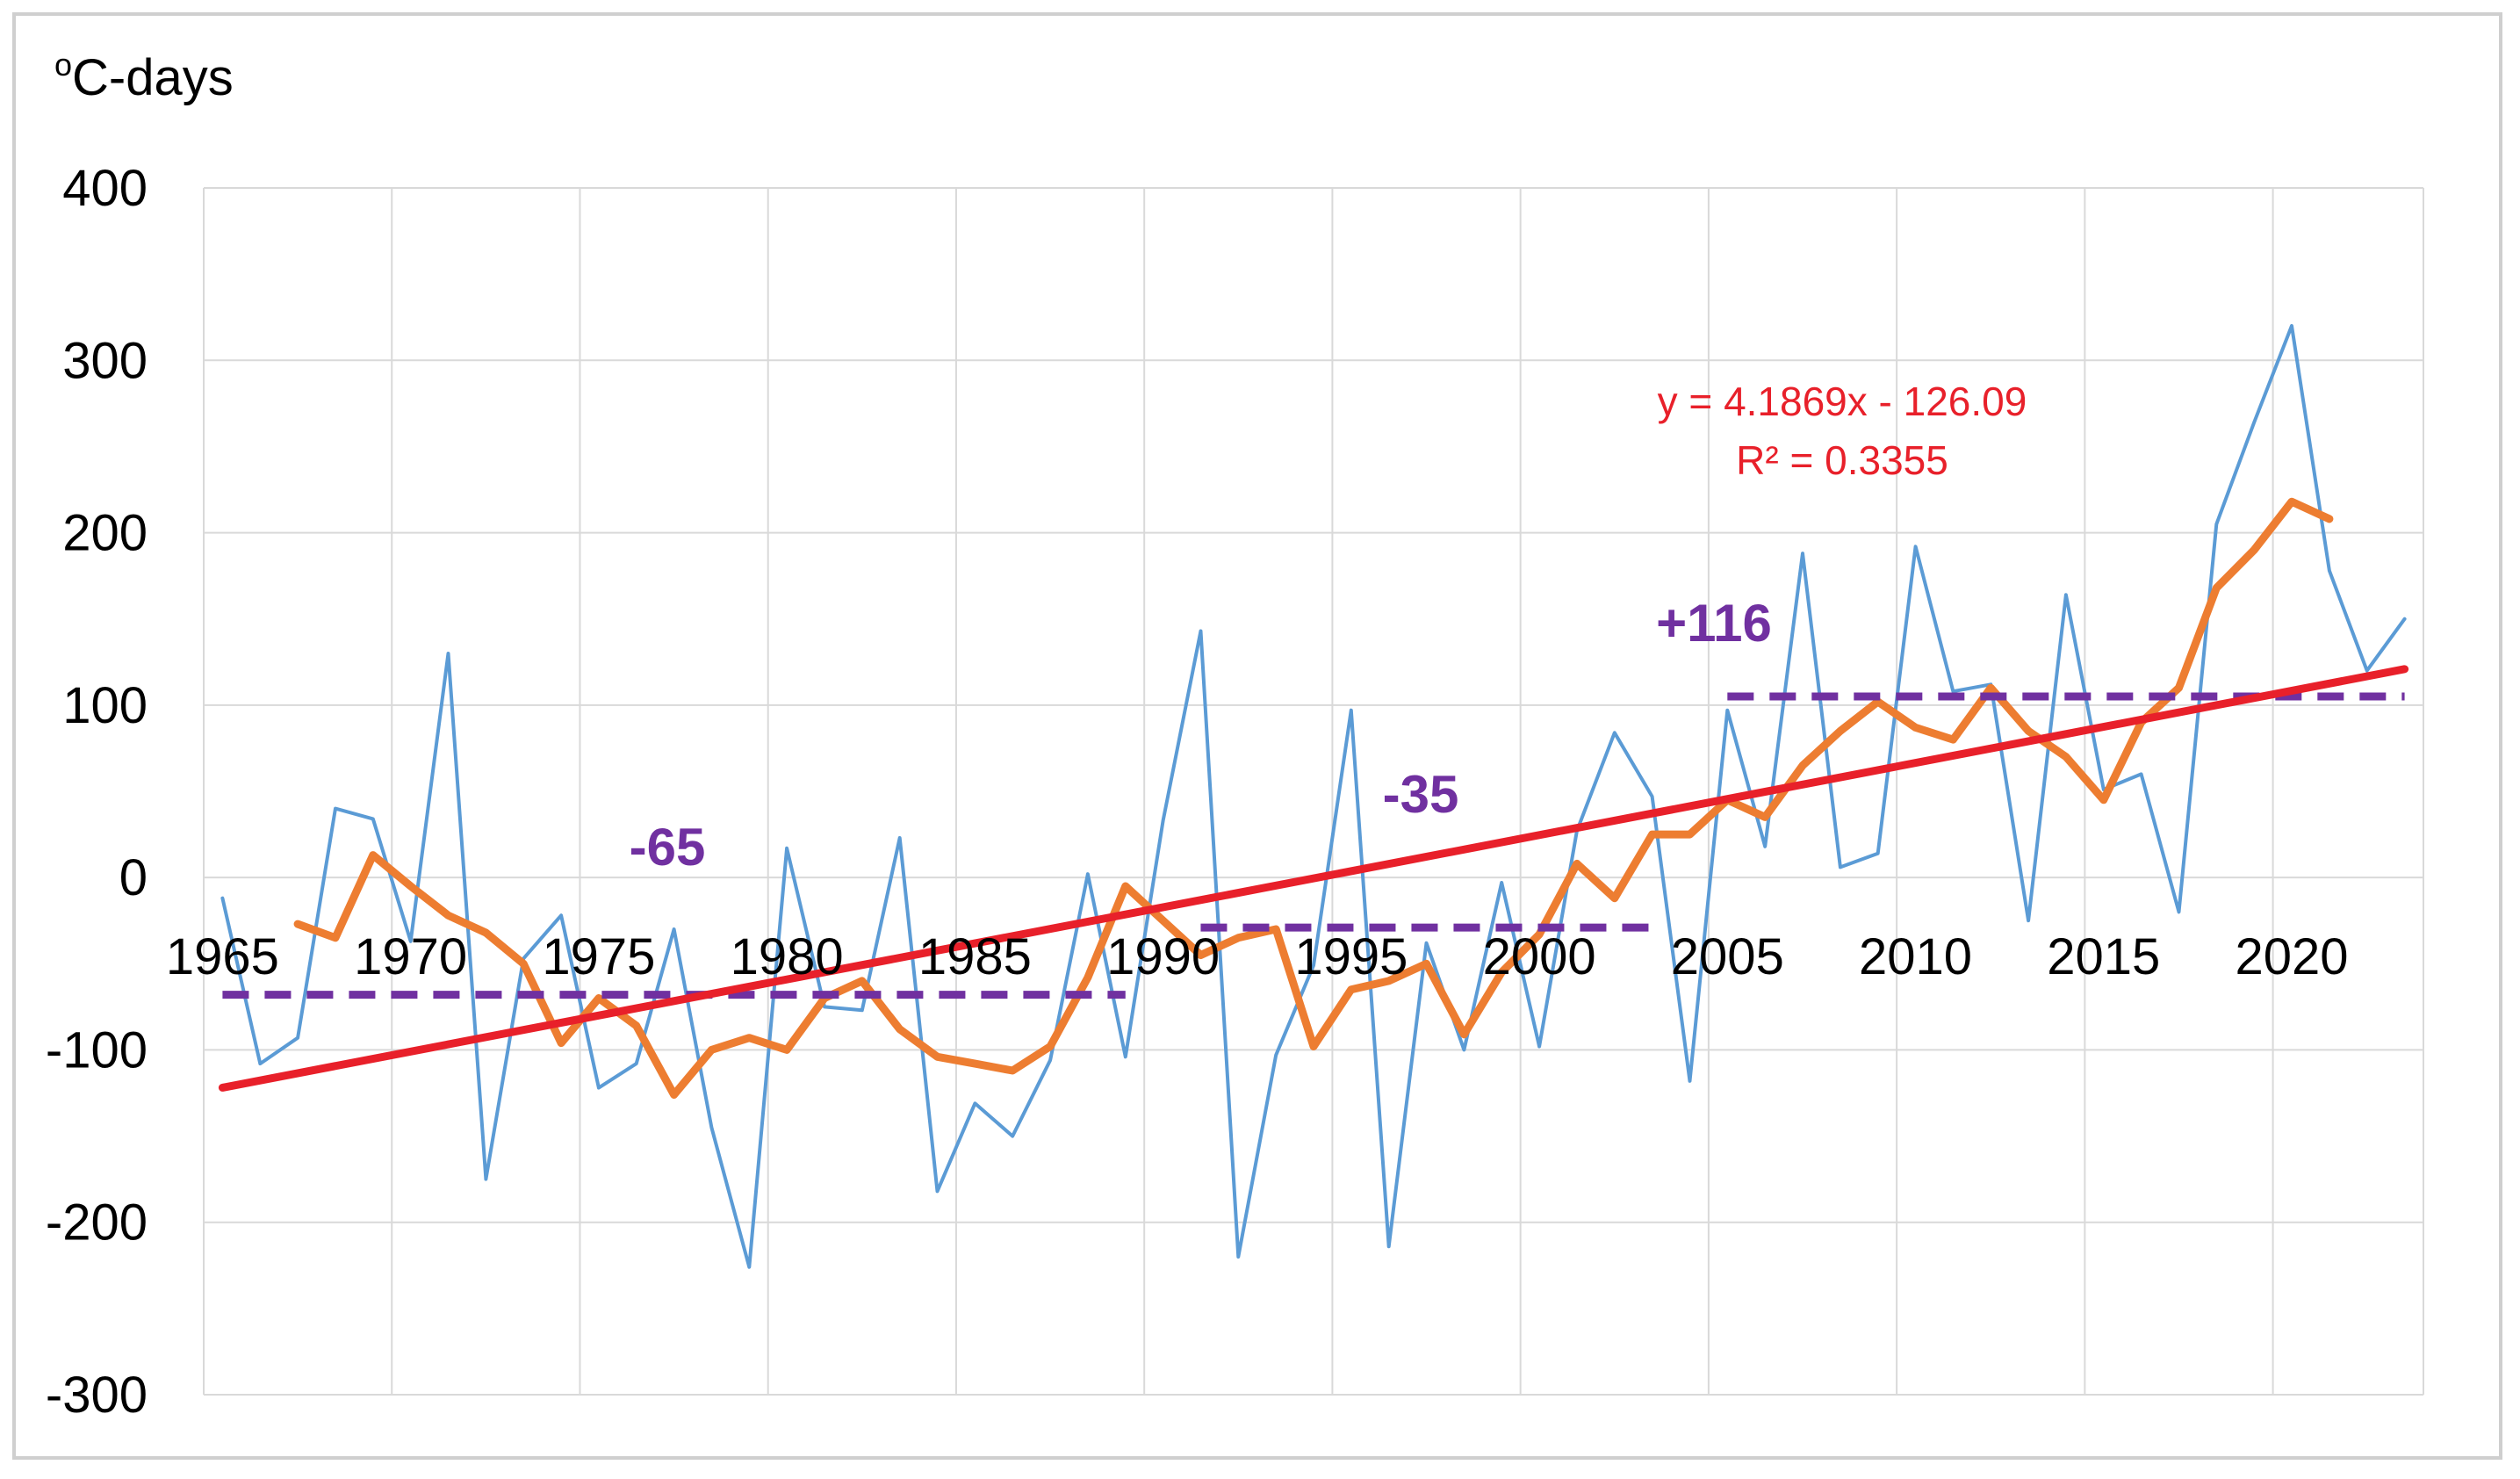 Image resolution: width=2520 pixels, height=1479 pixels. What do you see at coordinates (222, 956) in the screenshot?
I see `x-tick-label: 1965` at bounding box center [222, 956].